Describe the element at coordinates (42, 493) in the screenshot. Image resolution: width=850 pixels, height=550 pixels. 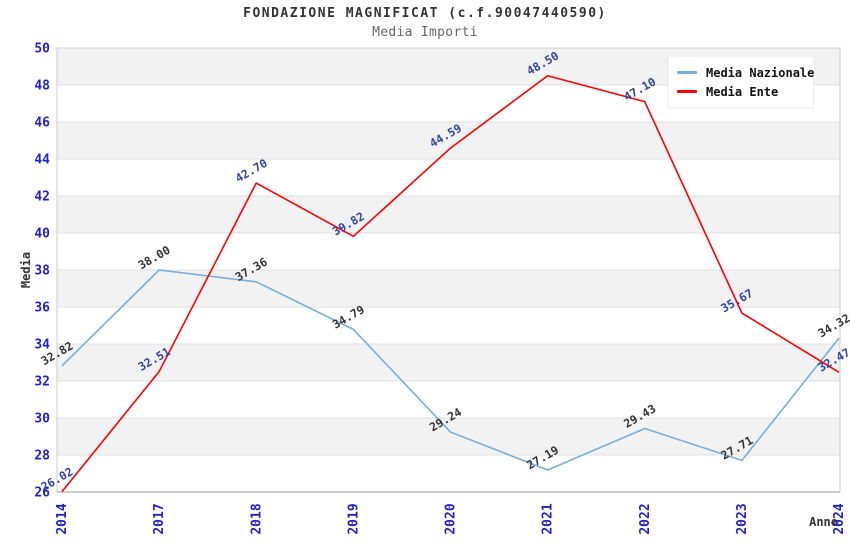
I see `y-tick-label: 26` at that location.